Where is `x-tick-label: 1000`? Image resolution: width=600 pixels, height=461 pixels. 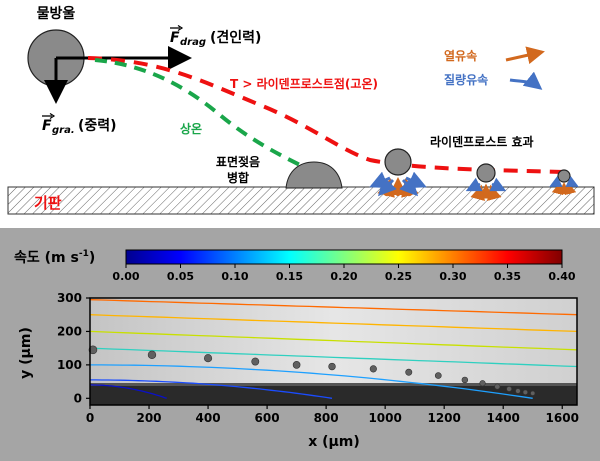 x-tick-label: 1000 is located at coordinates (384, 418).